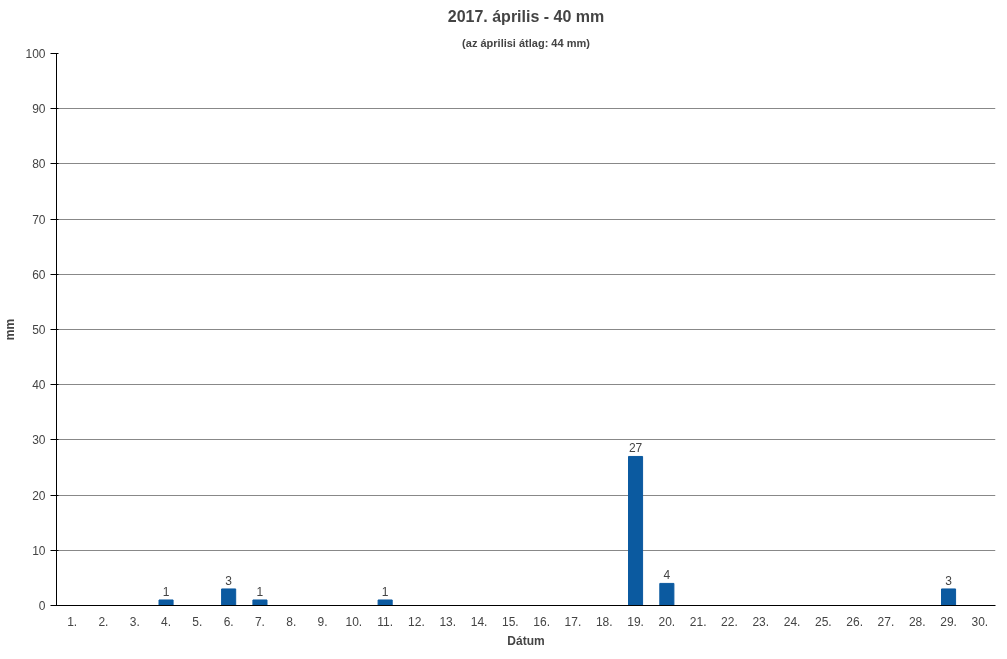 The image size is (1007, 659). What do you see at coordinates (39, 330) in the screenshot?
I see `y-tick-label: 50` at bounding box center [39, 330].